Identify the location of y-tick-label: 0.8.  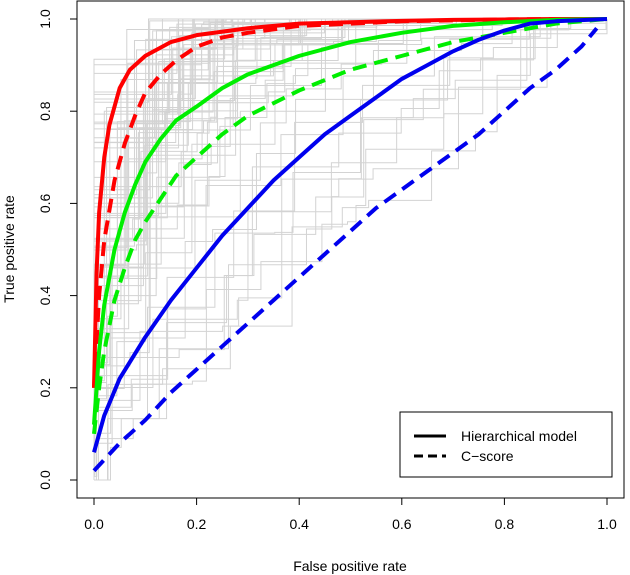
(45, 111).